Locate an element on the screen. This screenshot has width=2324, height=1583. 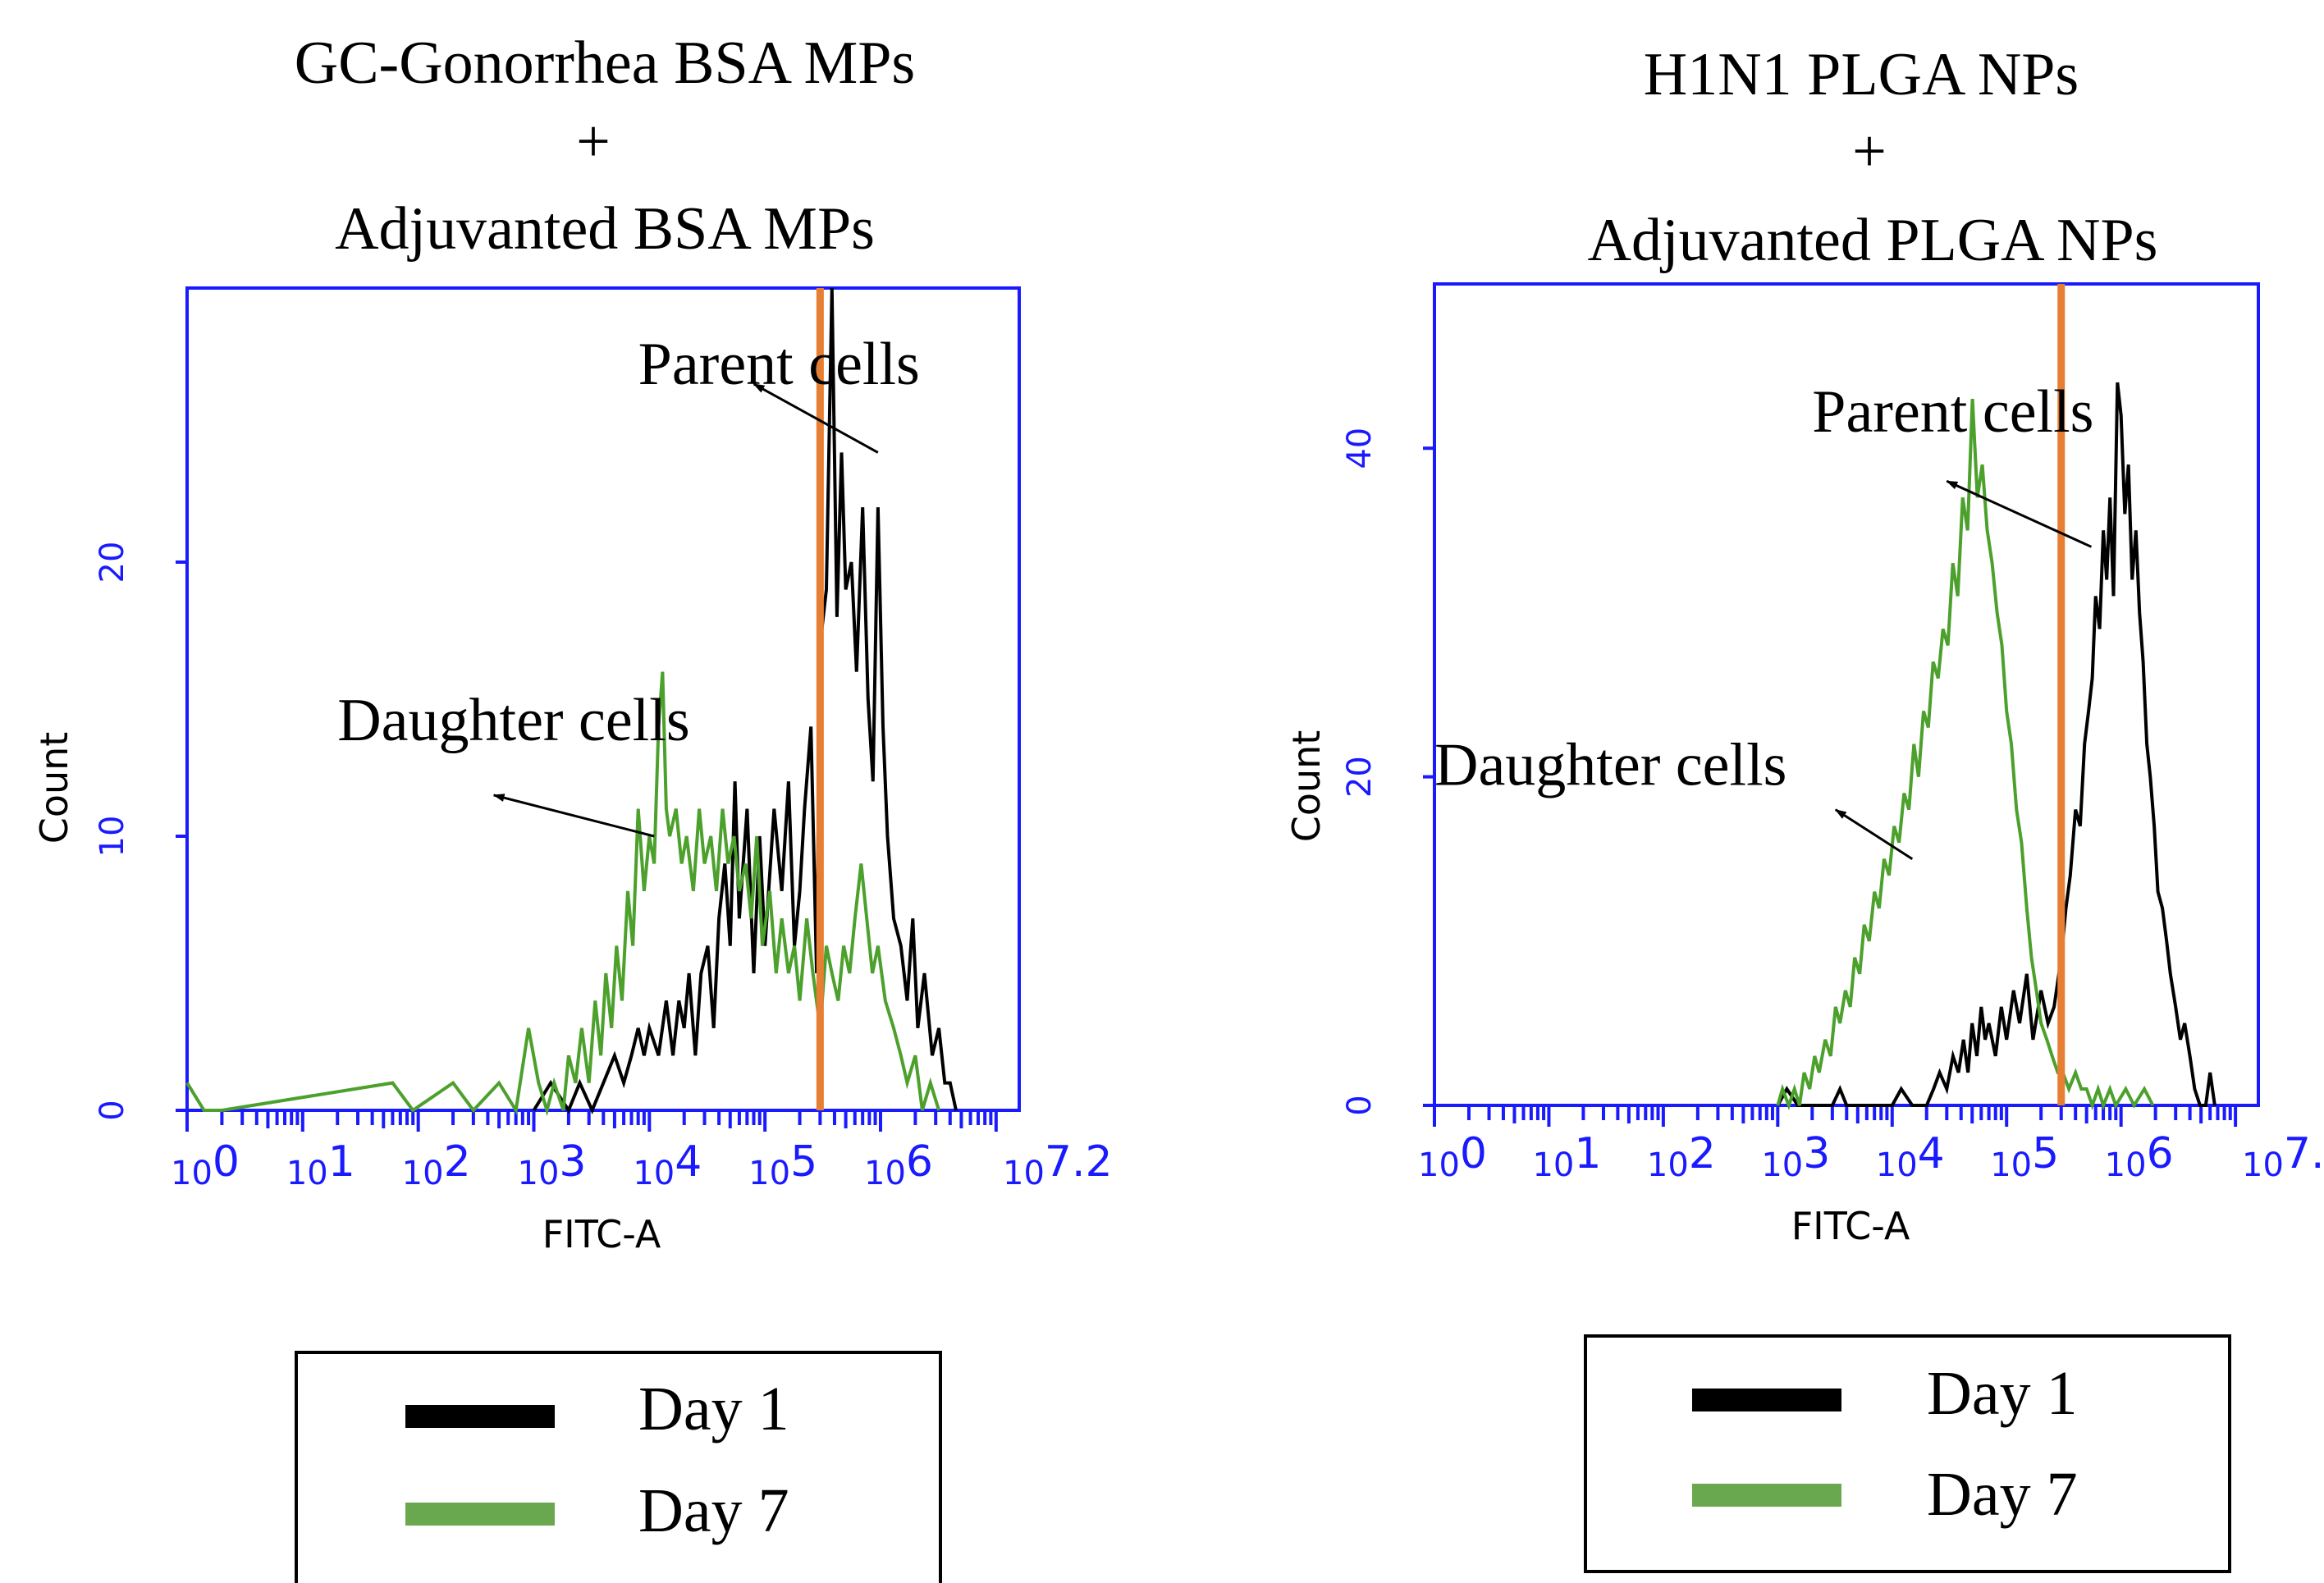
series-layer is located at coordinates (1996, 746).